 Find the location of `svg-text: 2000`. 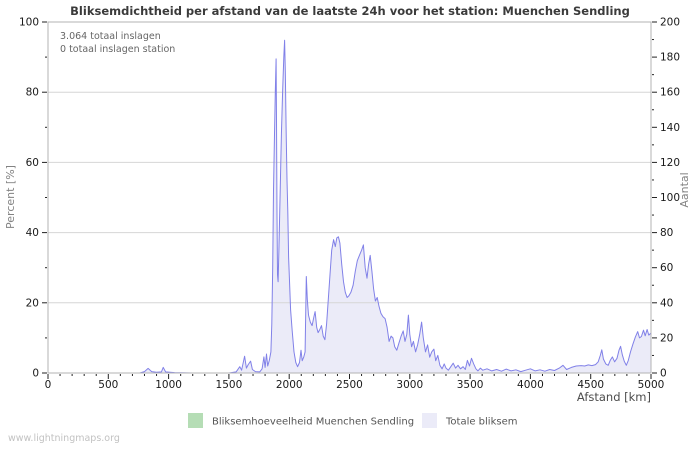

svg-text: 2000 is located at coordinates (289, 385).